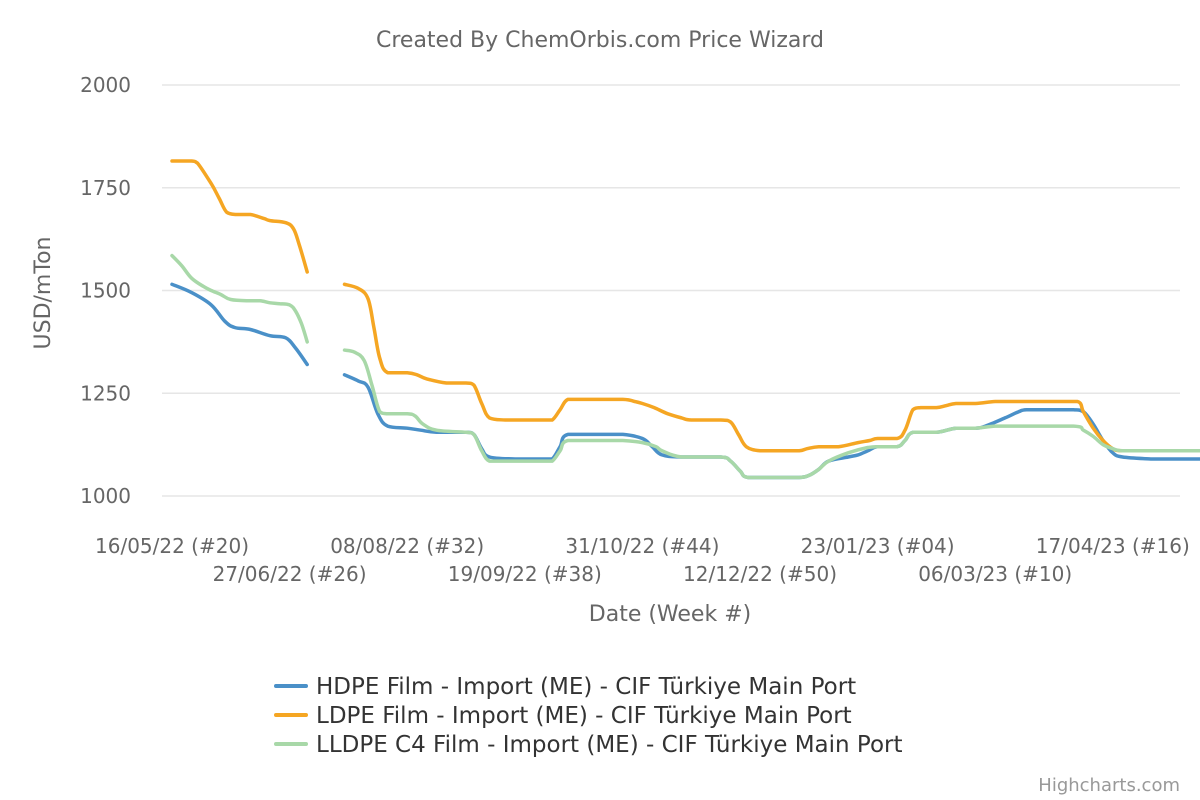 This screenshot has width=1200, height=800. I want to click on x-tick-label: 23/01/23 (#04), so click(878, 546).